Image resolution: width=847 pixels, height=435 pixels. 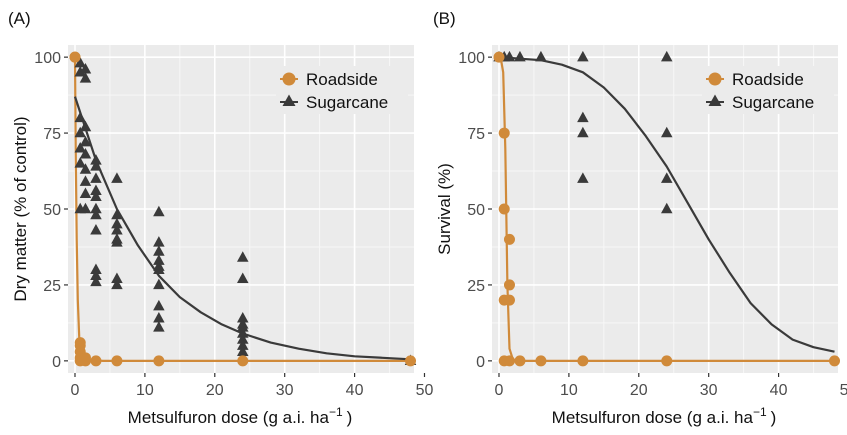 What do you see at coordinates (19, 18) in the screenshot?
I see `panel-label-a: (A)` at bounding box center [19, 18].